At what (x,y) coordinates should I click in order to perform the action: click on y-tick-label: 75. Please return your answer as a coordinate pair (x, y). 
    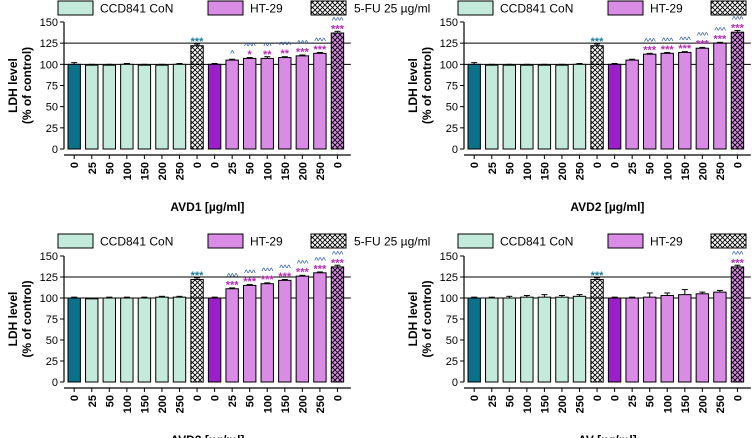
    Looking at the image, I should click on (452, 87).